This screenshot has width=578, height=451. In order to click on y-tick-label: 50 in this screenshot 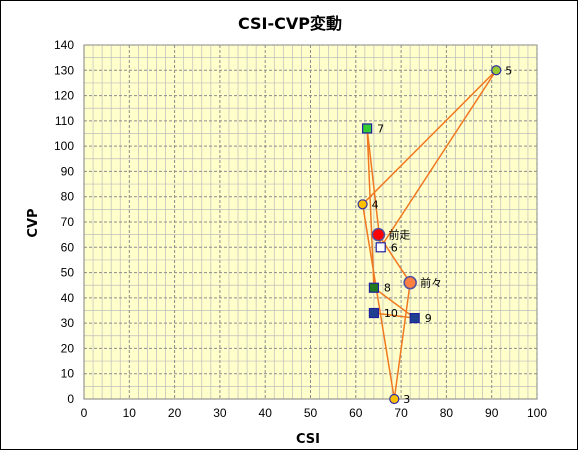, I will do `click(68, 273)`.